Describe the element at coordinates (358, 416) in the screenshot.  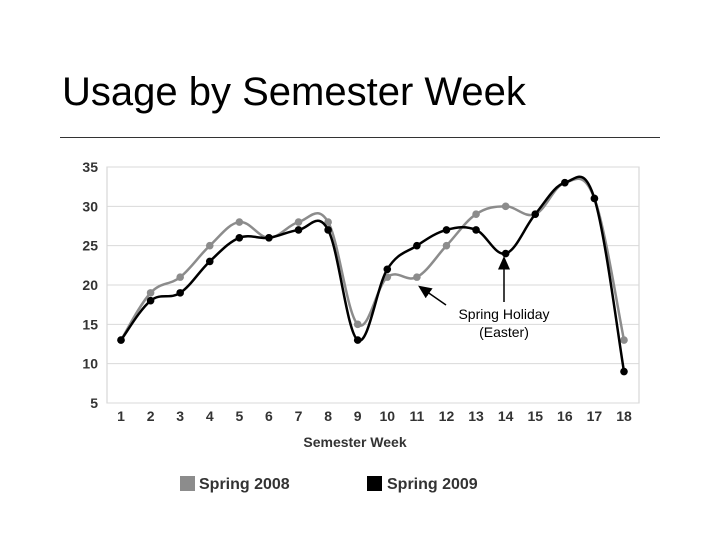
I see `x-tick-label: 9` at that location.